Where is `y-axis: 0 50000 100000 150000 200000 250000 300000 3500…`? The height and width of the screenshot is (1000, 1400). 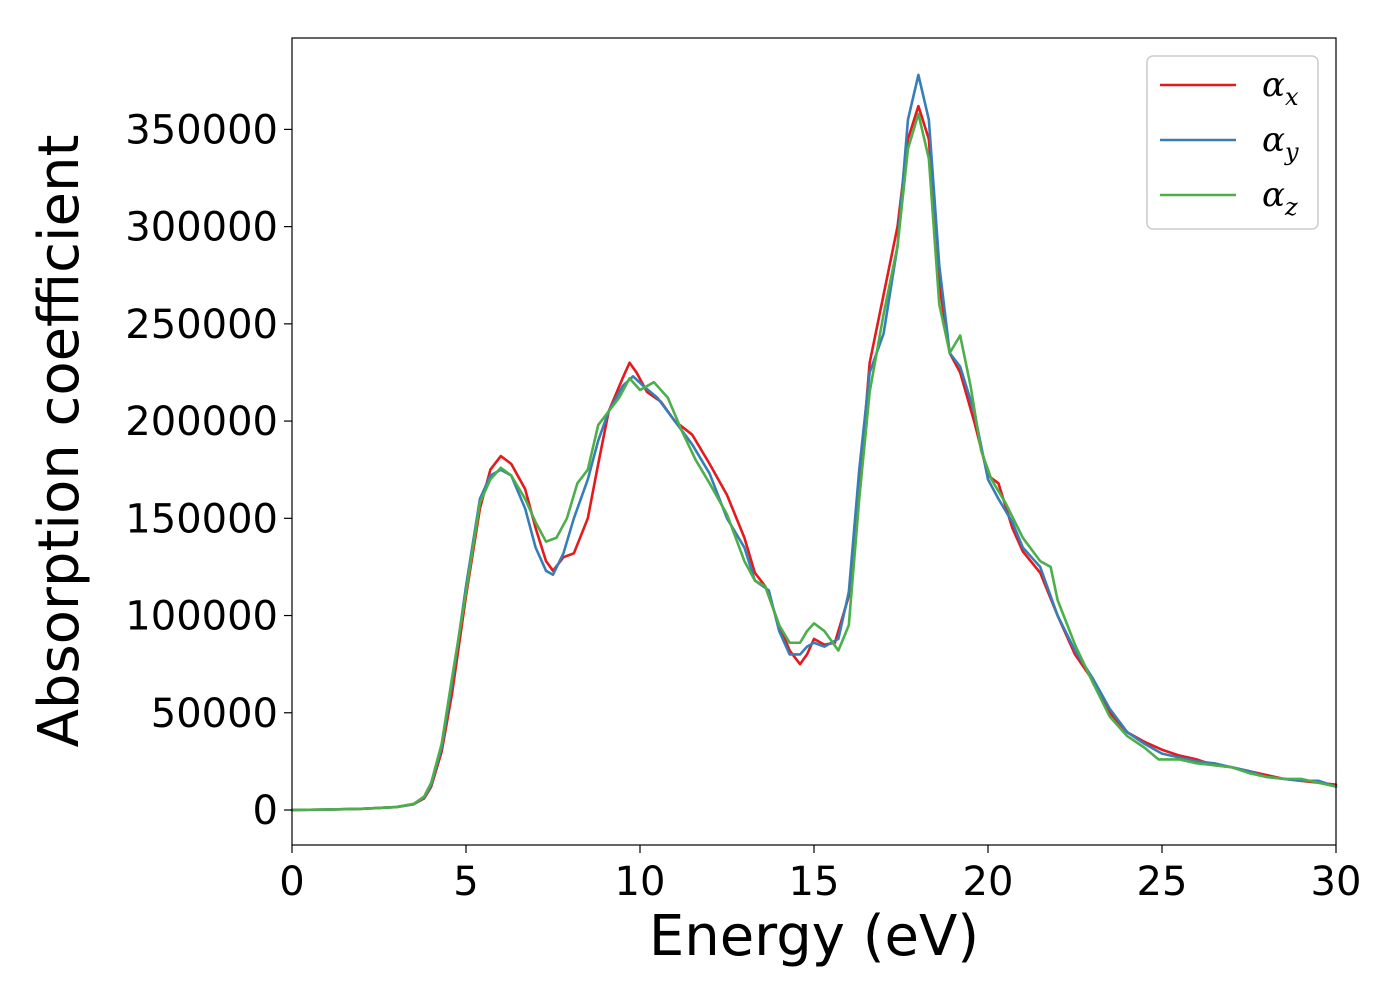
y-axis: 0 50000 100000 150000 200000 250000 300000 3500… is located at coordinates (208, 470).